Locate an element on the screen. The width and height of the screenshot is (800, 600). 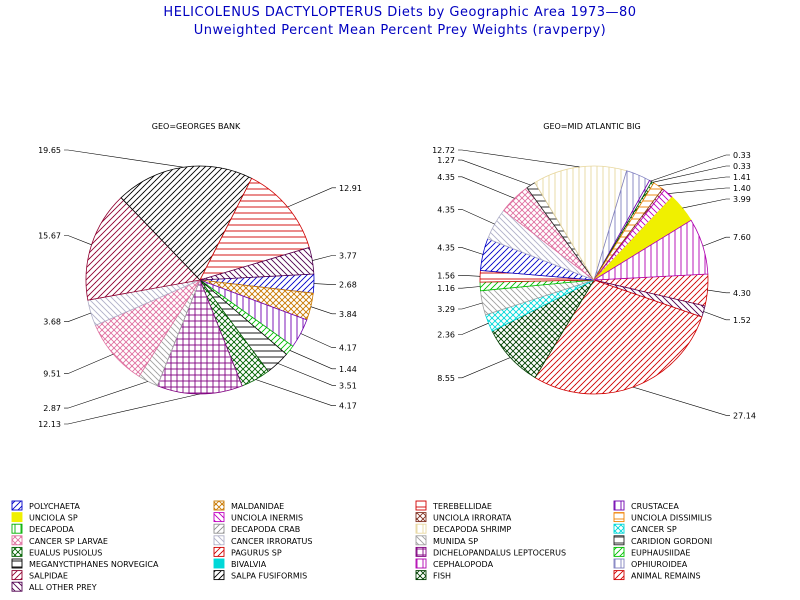
legend-label-decapoda: DECAPODA is located at coordinates (51, 529).